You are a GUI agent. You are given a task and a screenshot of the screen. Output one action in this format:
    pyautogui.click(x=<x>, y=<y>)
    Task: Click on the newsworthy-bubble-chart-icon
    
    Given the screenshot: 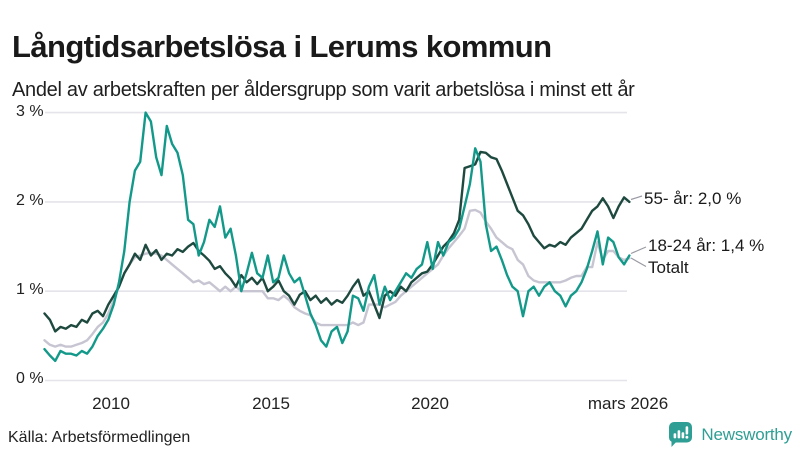 What is the action you would take?
    pyautogui.click(x=681, y=434)
    